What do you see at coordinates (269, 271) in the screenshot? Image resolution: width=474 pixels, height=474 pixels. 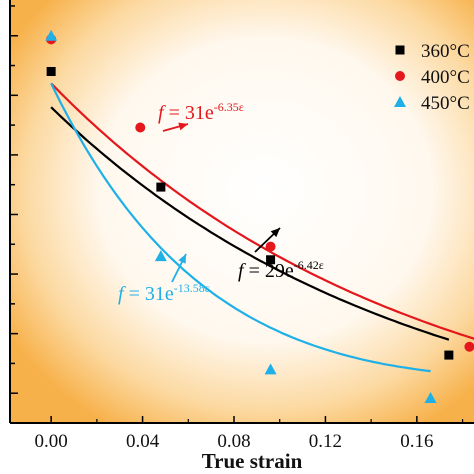 I see `fit-equation-body: = 29e` at bounding box center [269, 271].